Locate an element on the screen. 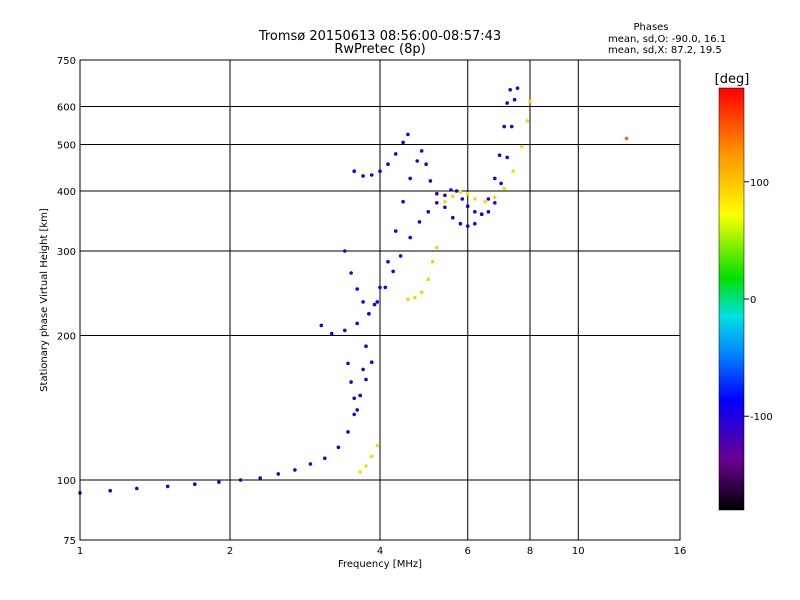 This screenshot has width=800, height=600. y-tick-label: 200 is located at coordinates (66, 337).